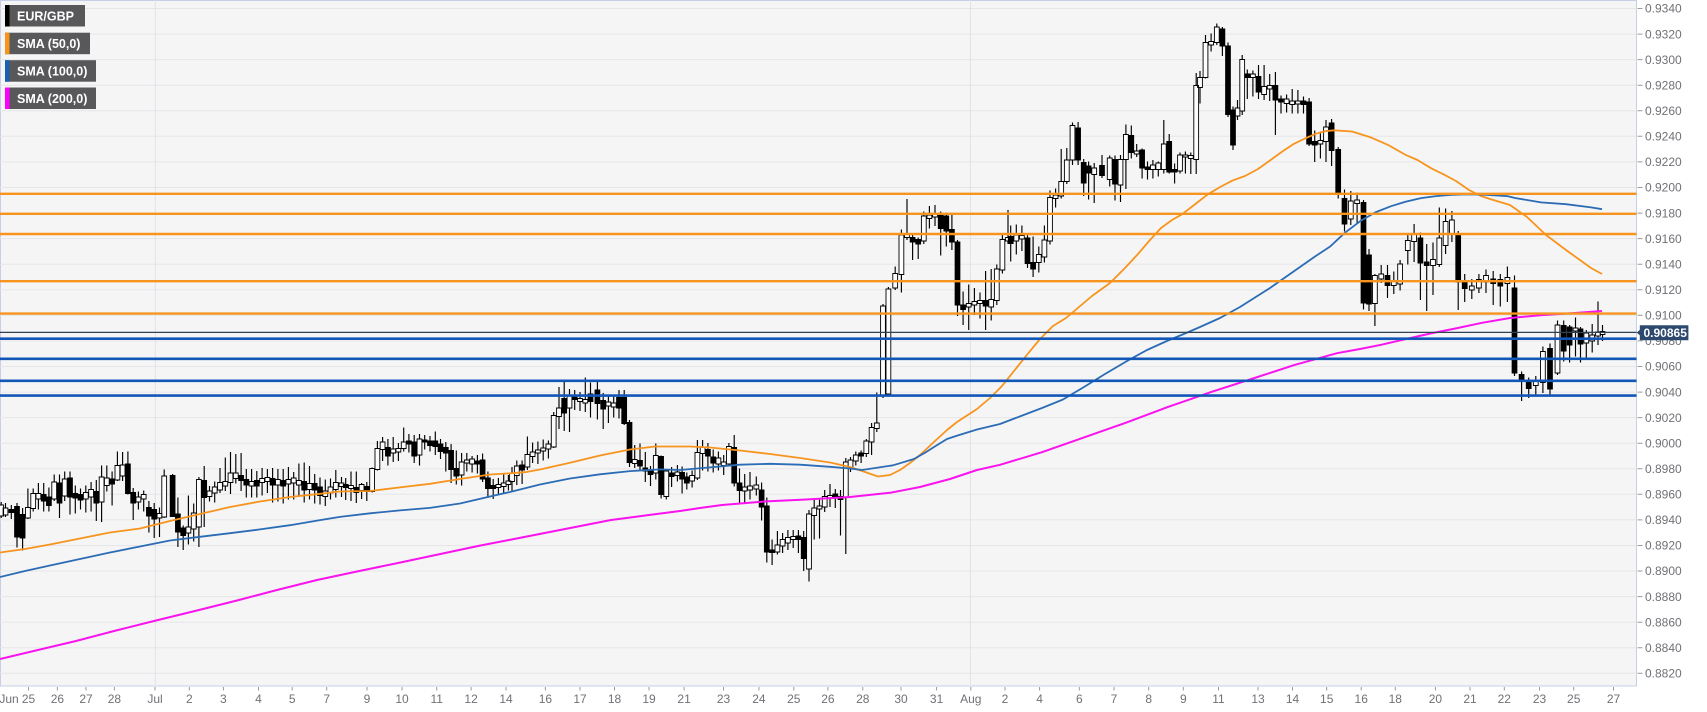  I want to click on svg-text: 0.9120, so click(1663, 290).